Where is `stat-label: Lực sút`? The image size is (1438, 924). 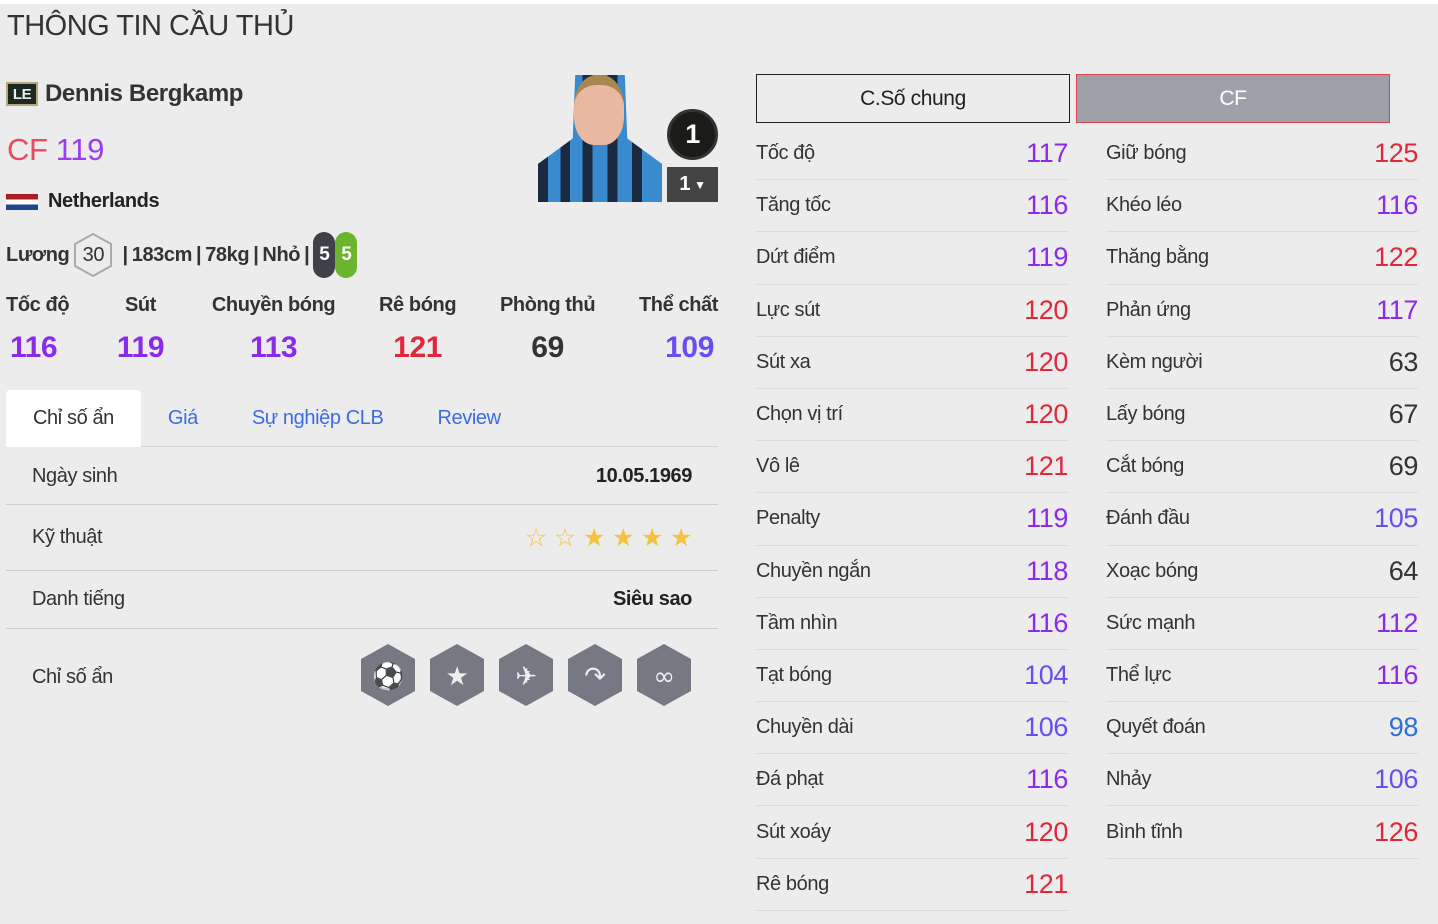 stat-label: Lực sút is located at coordinates (788, 309).